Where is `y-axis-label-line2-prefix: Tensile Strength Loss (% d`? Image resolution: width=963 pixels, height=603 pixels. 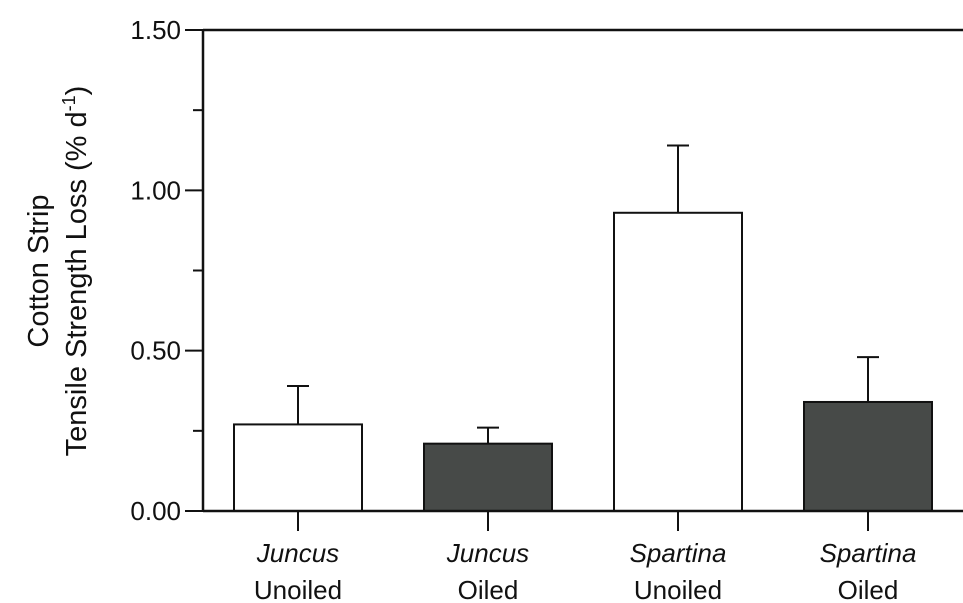 y-axis-label-line2-prefix: Tensile Strength Loss (% d is located at coordinates (77, 283).